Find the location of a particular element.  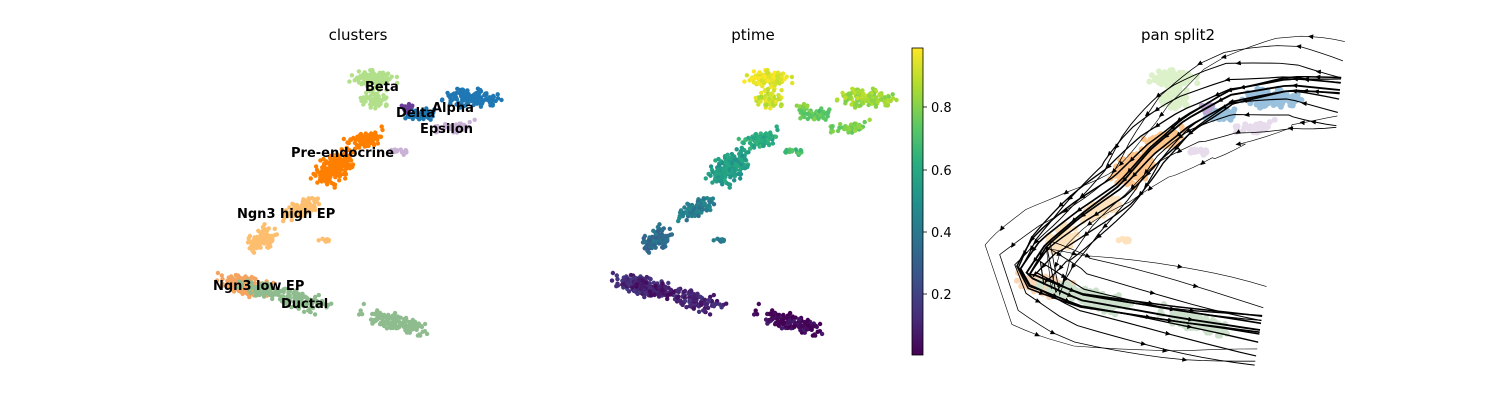

colorbar-tick-label-0.6: 0.6 is located at coordinates (941, 171).